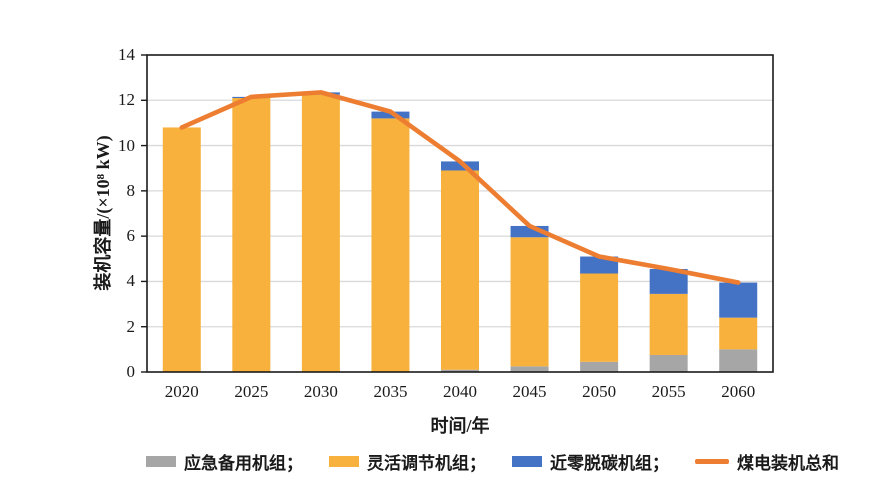  I want to click on x-tick-label: 2045, so click(529, 391).